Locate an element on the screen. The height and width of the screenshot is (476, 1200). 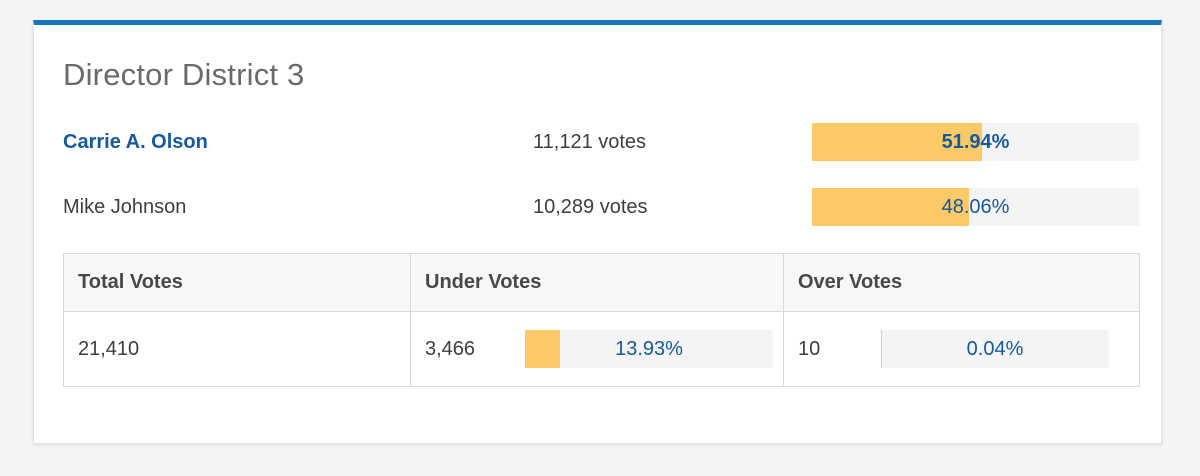
candidate-vote-count: 11,121 votes is located at coordinates (590, 141).